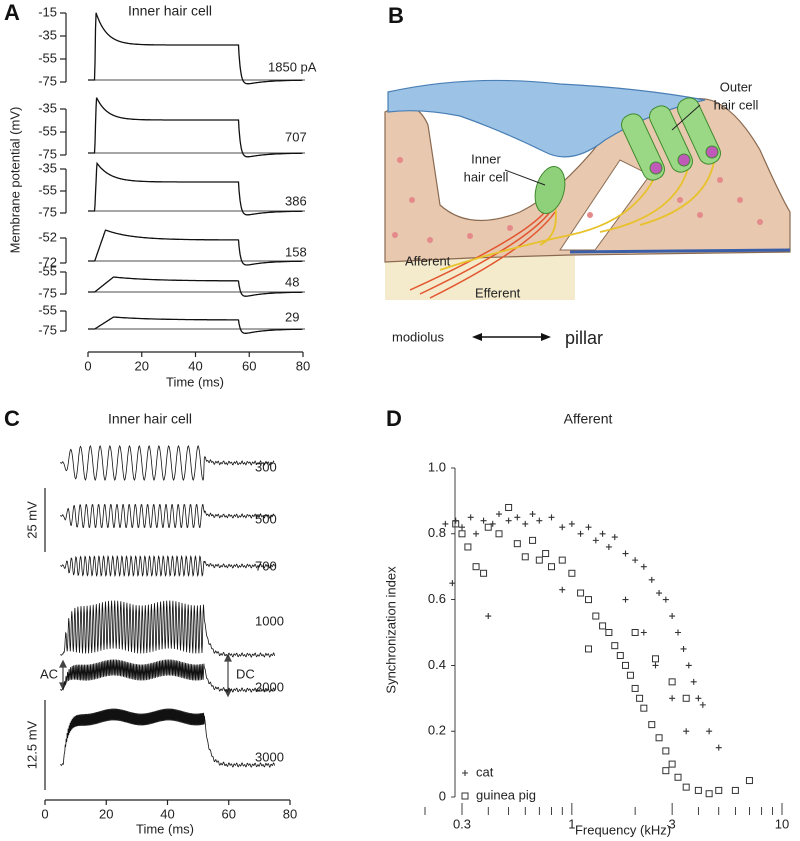 The height and width of the screenshot is (841, 800). I want to click on y-tick-label: 0, so click(442, 795).